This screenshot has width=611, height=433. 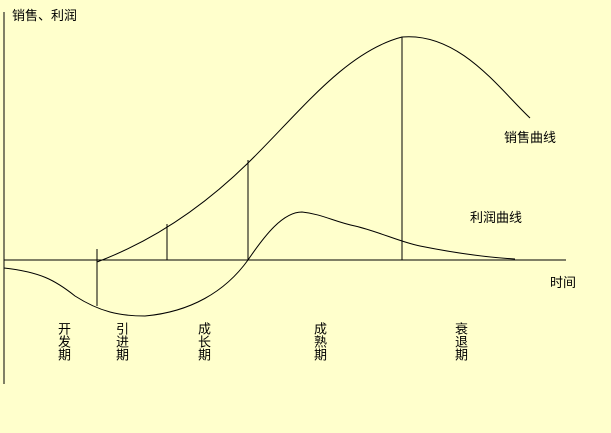 What do you see at coordinates (202, 341) in the screenshot?
I see `stage-label-growth: 成长期` at bounding box center [202, 341].